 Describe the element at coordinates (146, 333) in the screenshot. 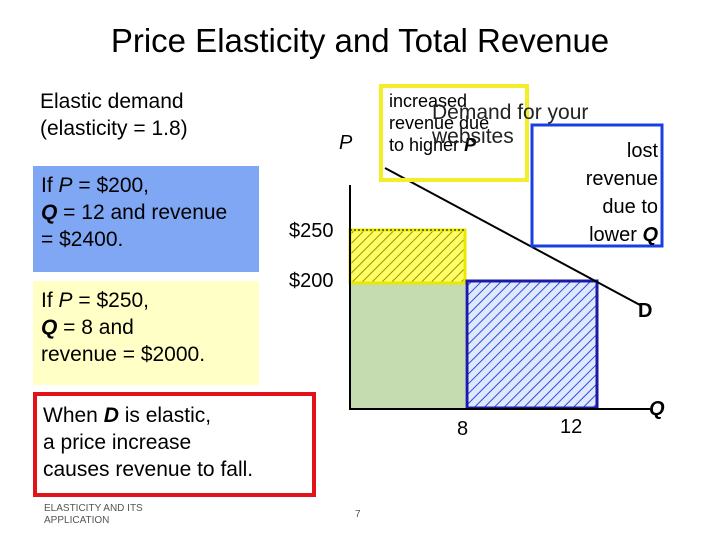

I see `case-price-250-box: If P = $250, Q = 8 and revenue = $2000.` at that location.